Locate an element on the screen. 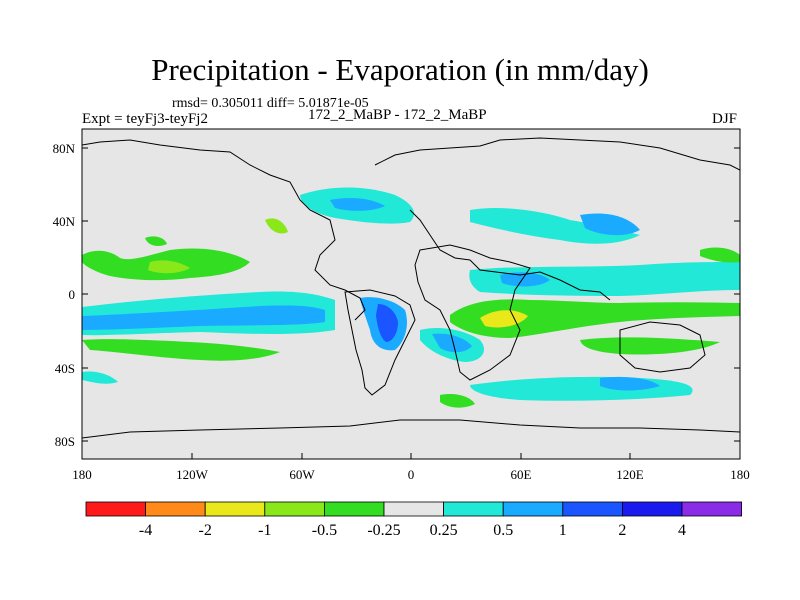  north-atlantic-blue is located at coordinates (357, 204).